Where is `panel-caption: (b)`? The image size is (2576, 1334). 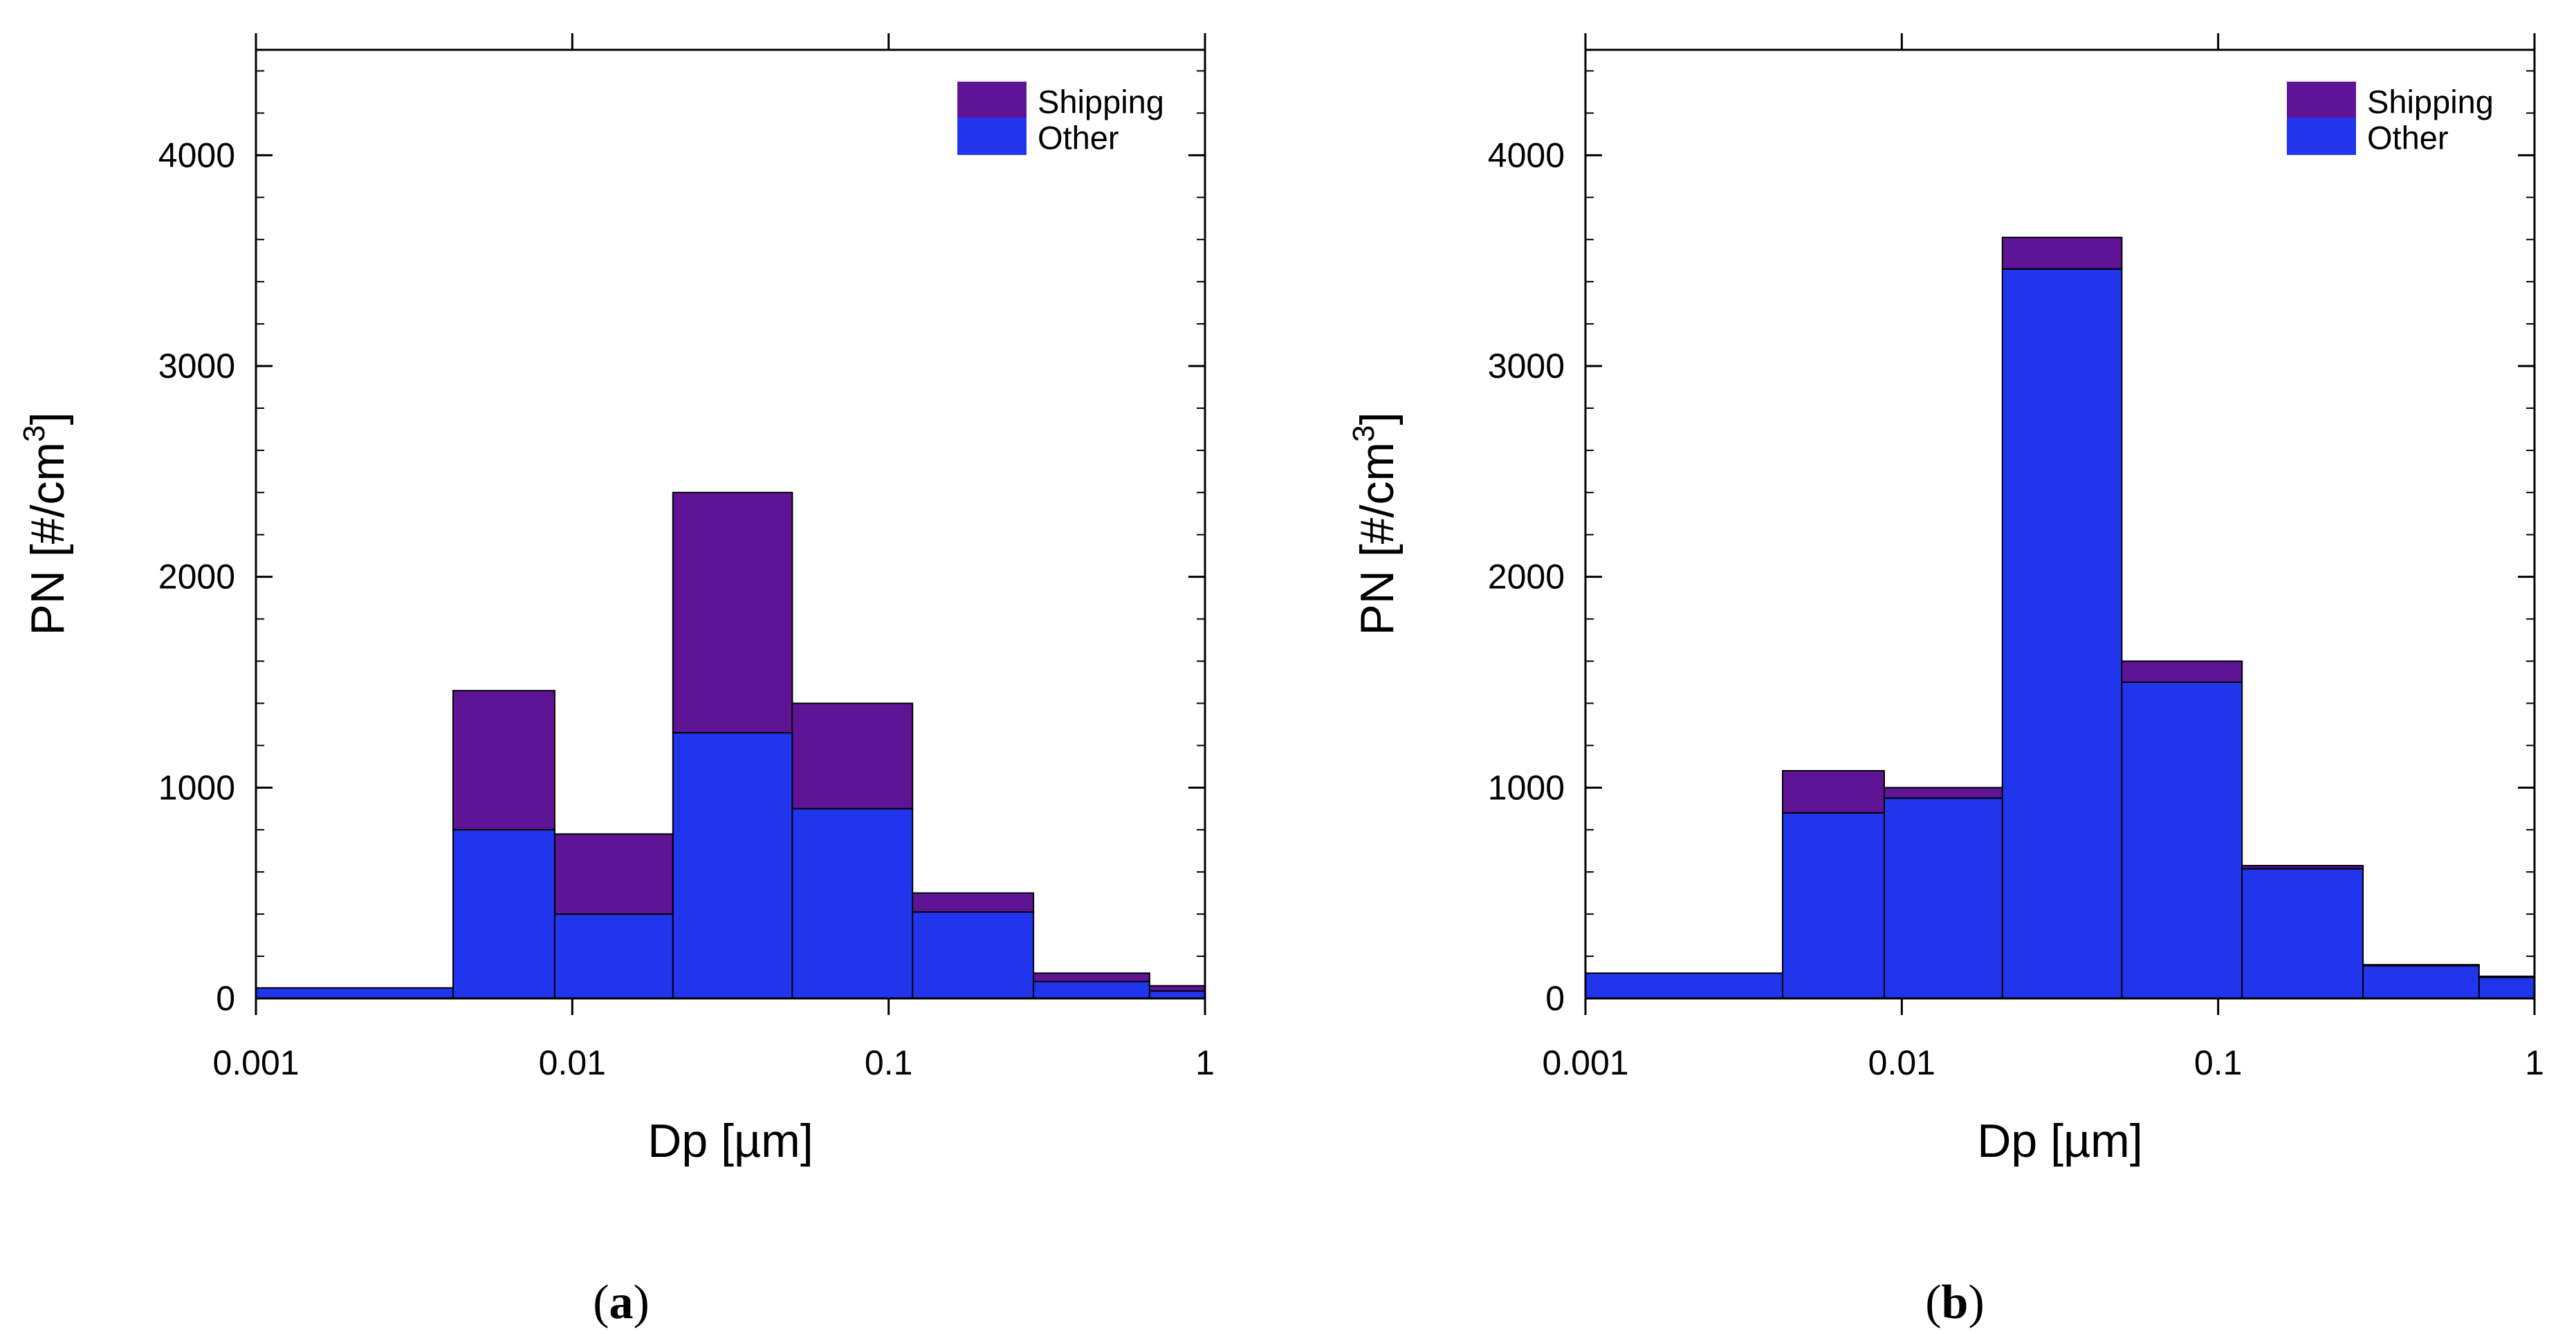 panel-caption: (b) is located at coordinates (1955, 1302).